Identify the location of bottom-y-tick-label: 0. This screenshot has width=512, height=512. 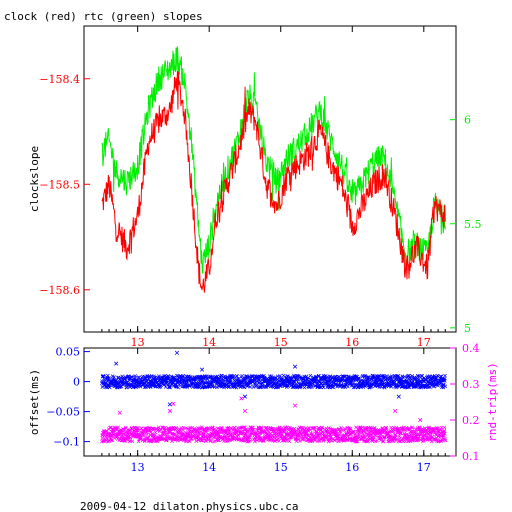
(76, 382).